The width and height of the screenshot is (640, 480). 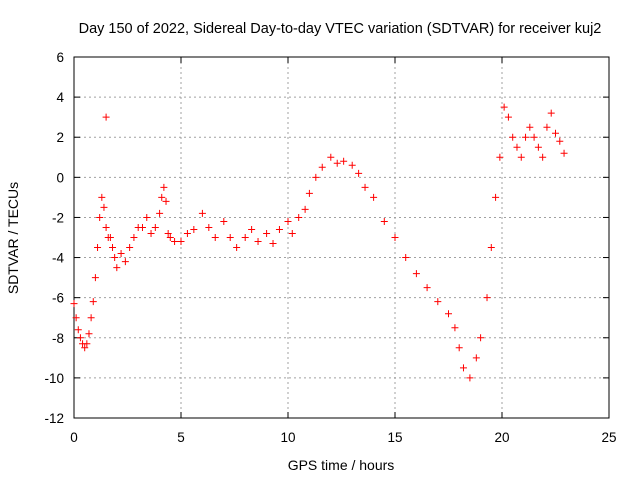 I want to click on y-tick-label: -2, so click(x=58, y=217).